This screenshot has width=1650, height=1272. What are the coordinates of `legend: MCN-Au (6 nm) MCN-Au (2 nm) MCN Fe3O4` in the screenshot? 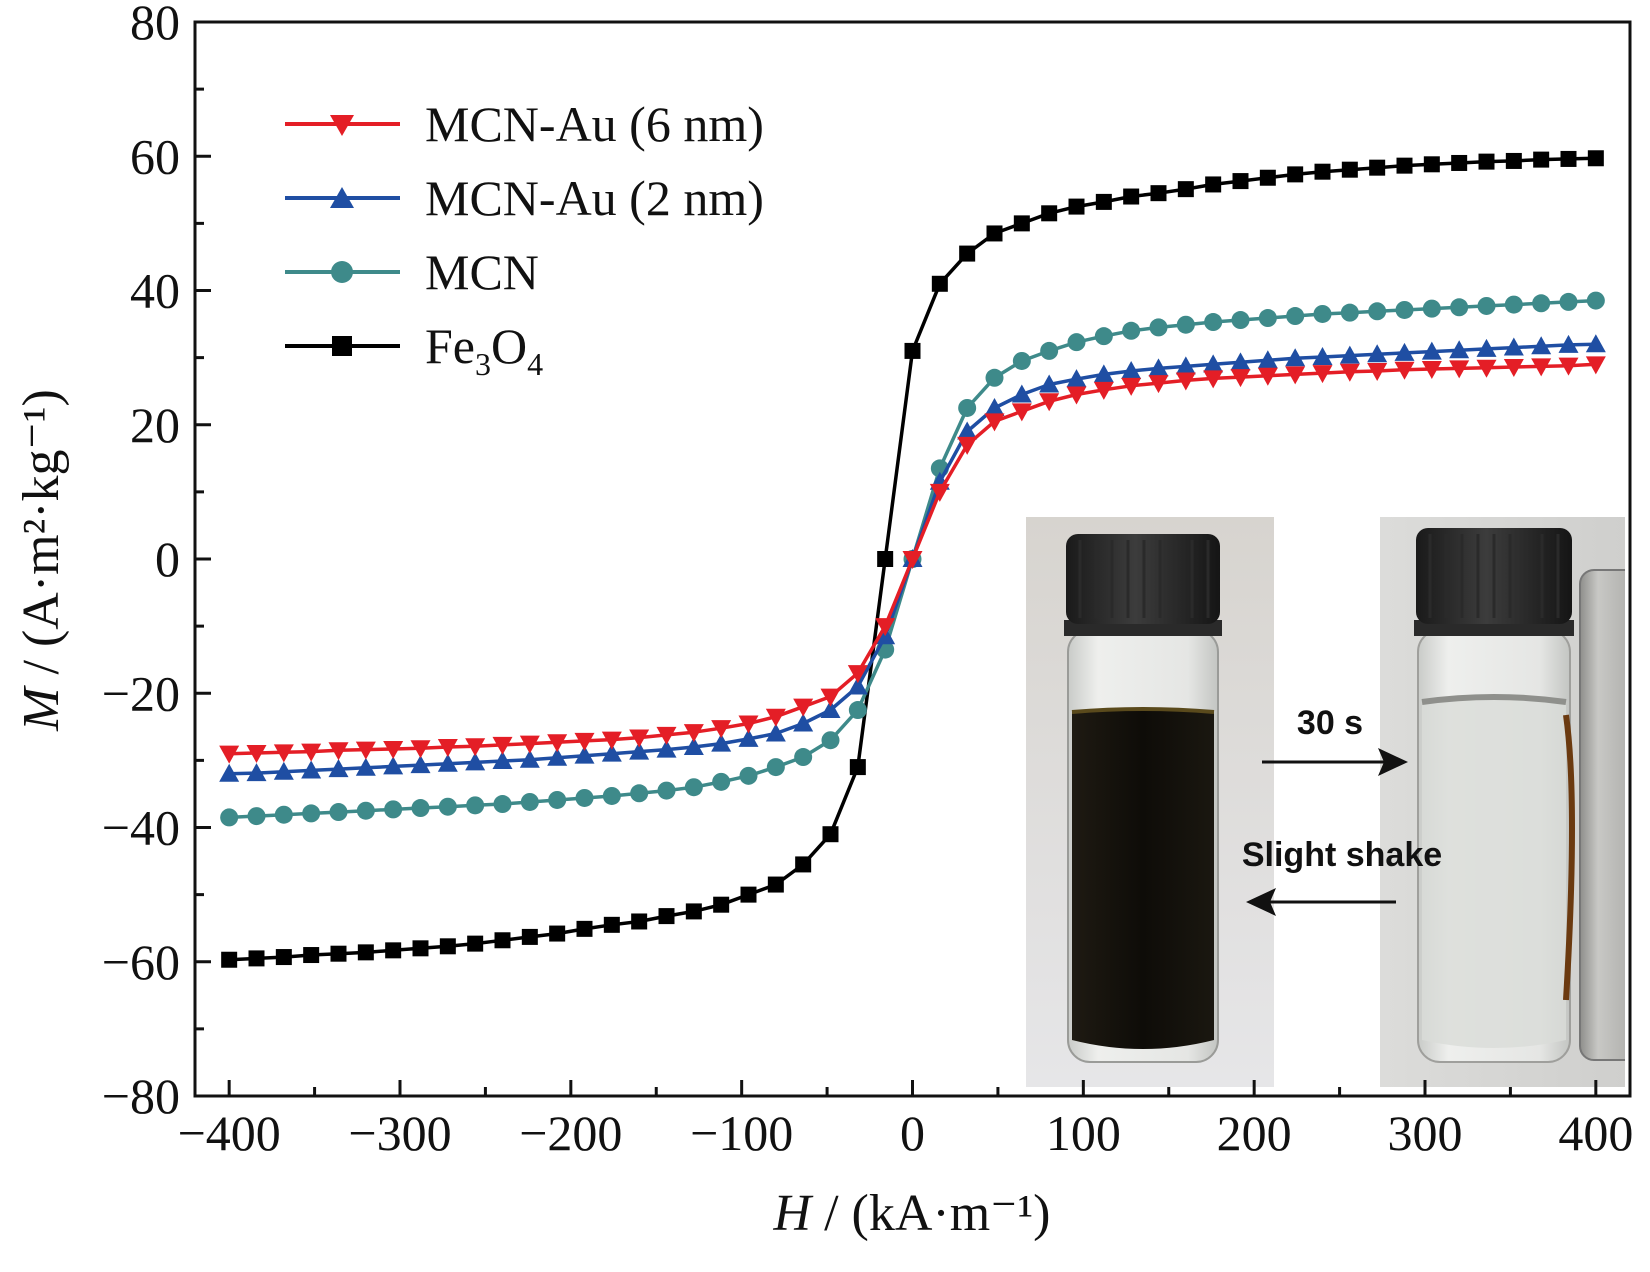 It's located at (524, 239).